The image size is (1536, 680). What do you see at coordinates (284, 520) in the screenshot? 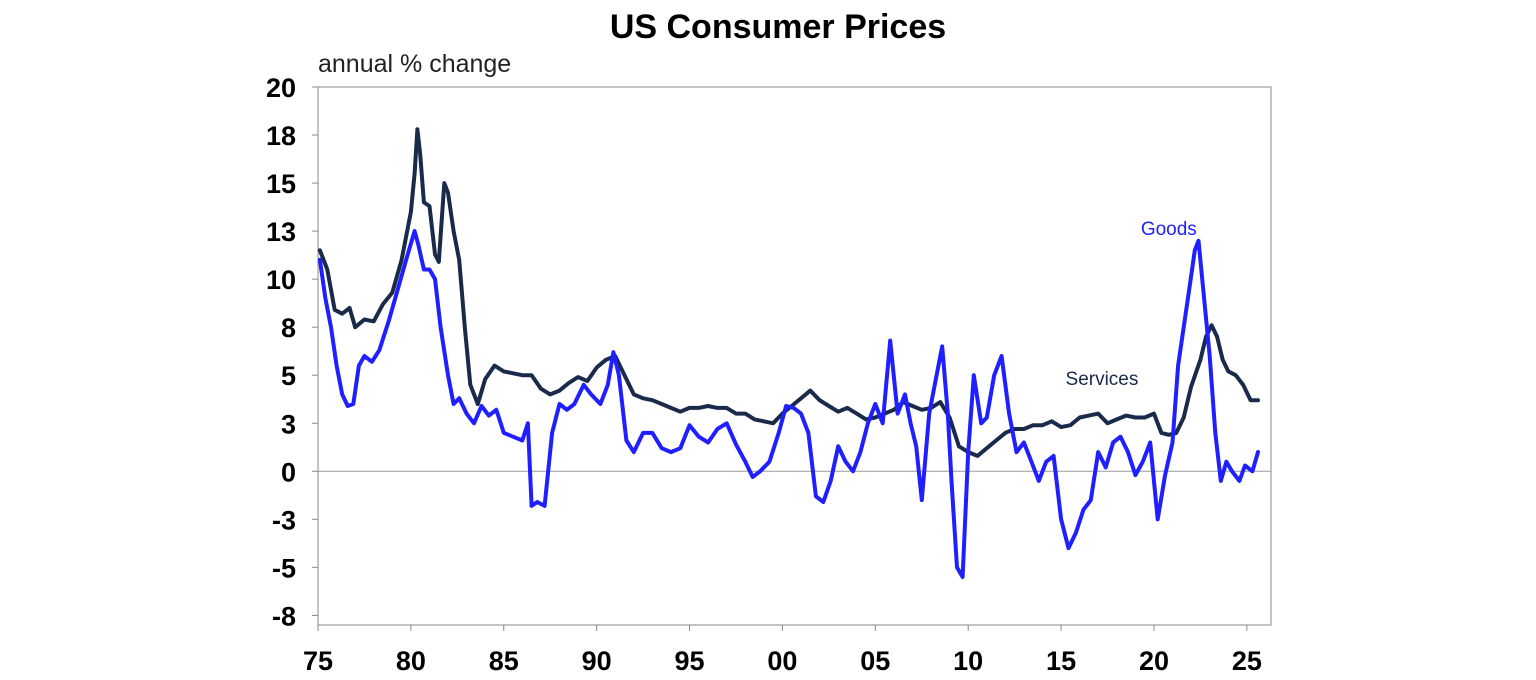
I see `y-tick-label: -3` at bounding box center [284, 520].